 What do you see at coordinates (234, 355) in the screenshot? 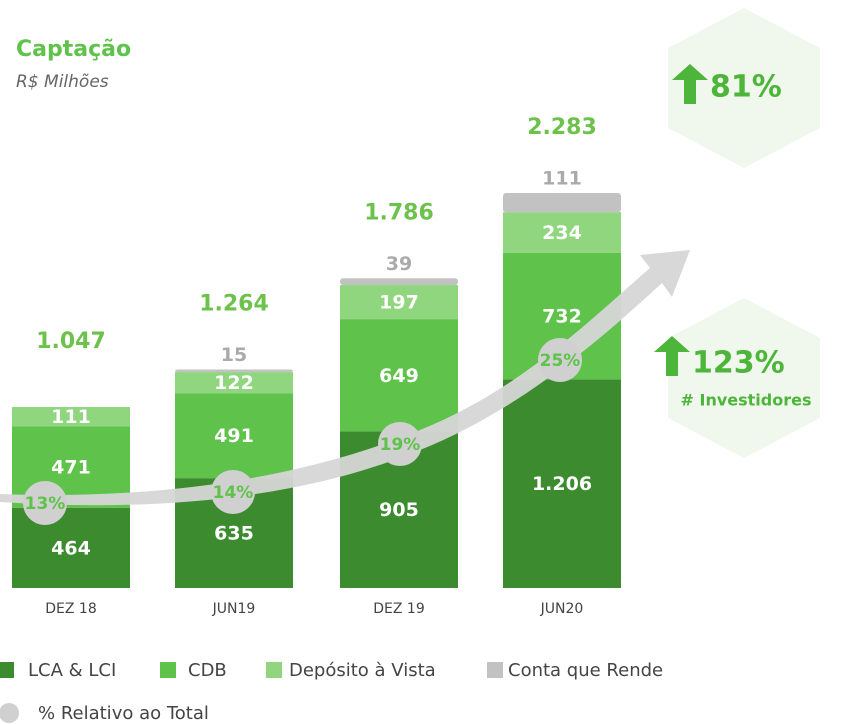
I see `data-label: 15` at bounding box center [234, 355].